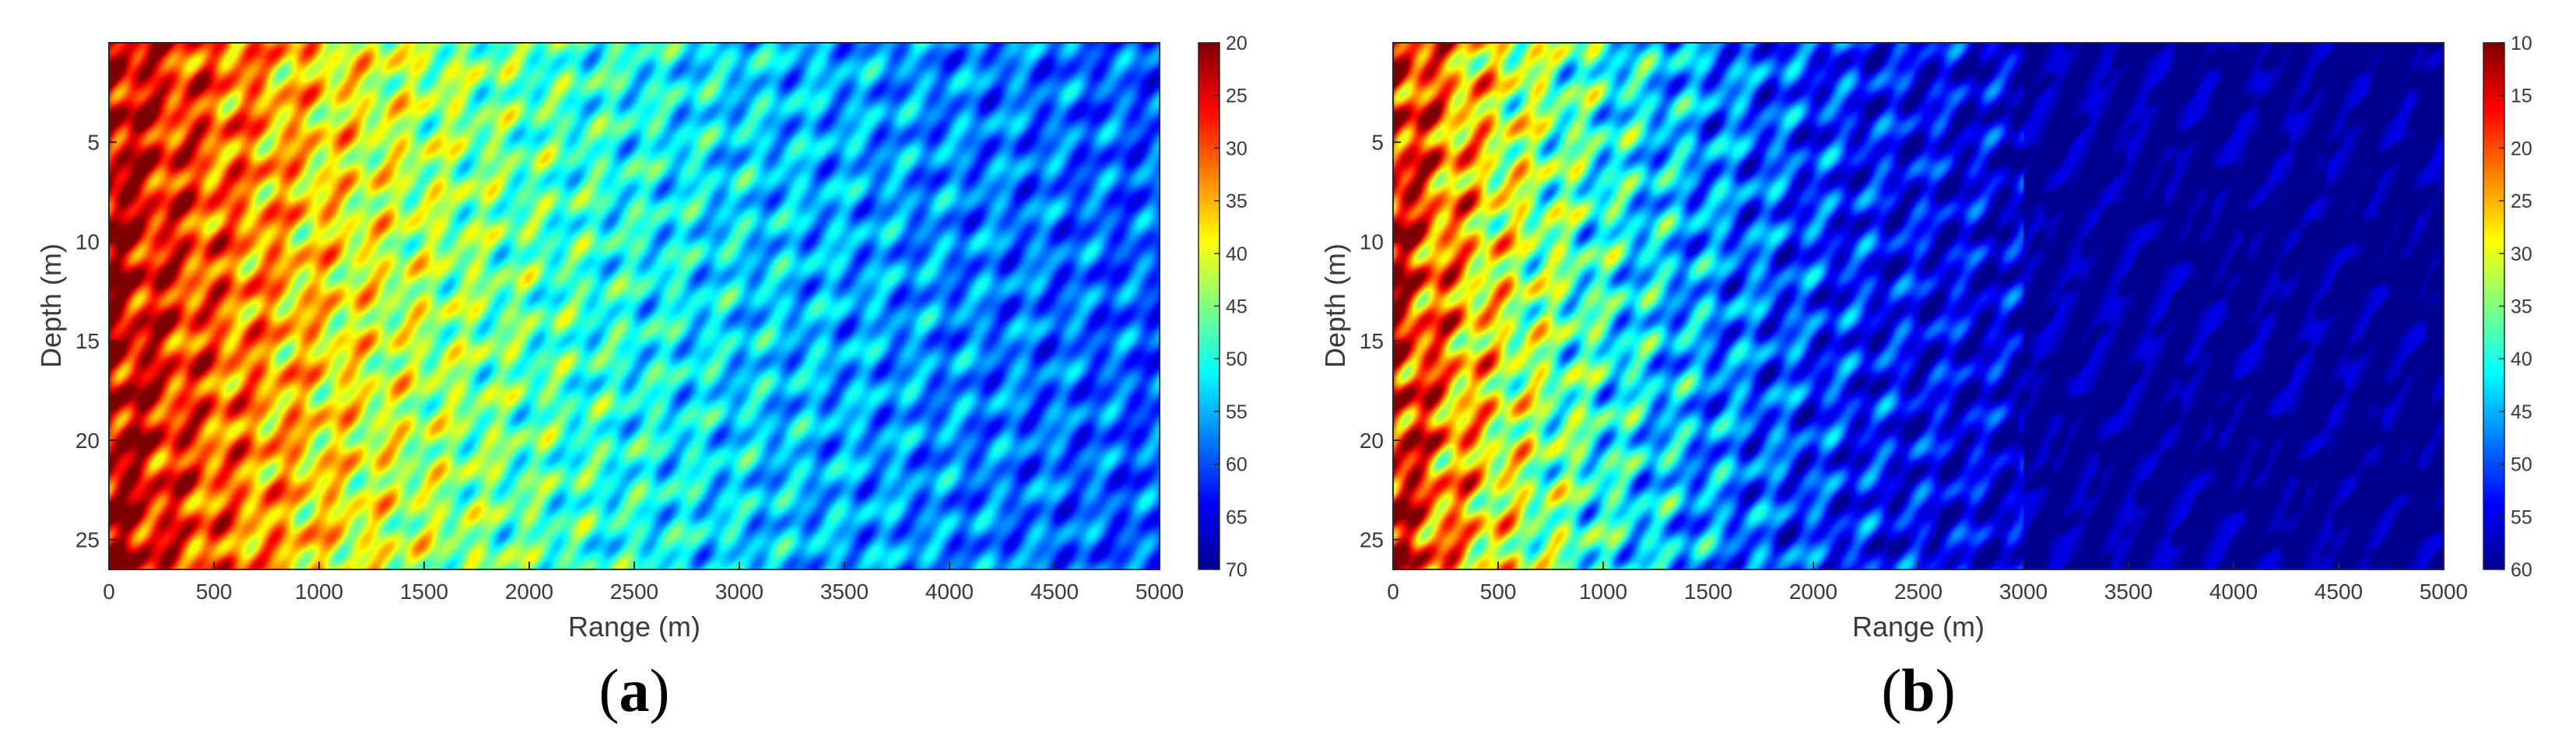 The width and height of the screenshot is (2576, 739). Describe the element at coordinates (2522, 96) in the screenshot. I see `colorbar-tick-label: 15` at that location.